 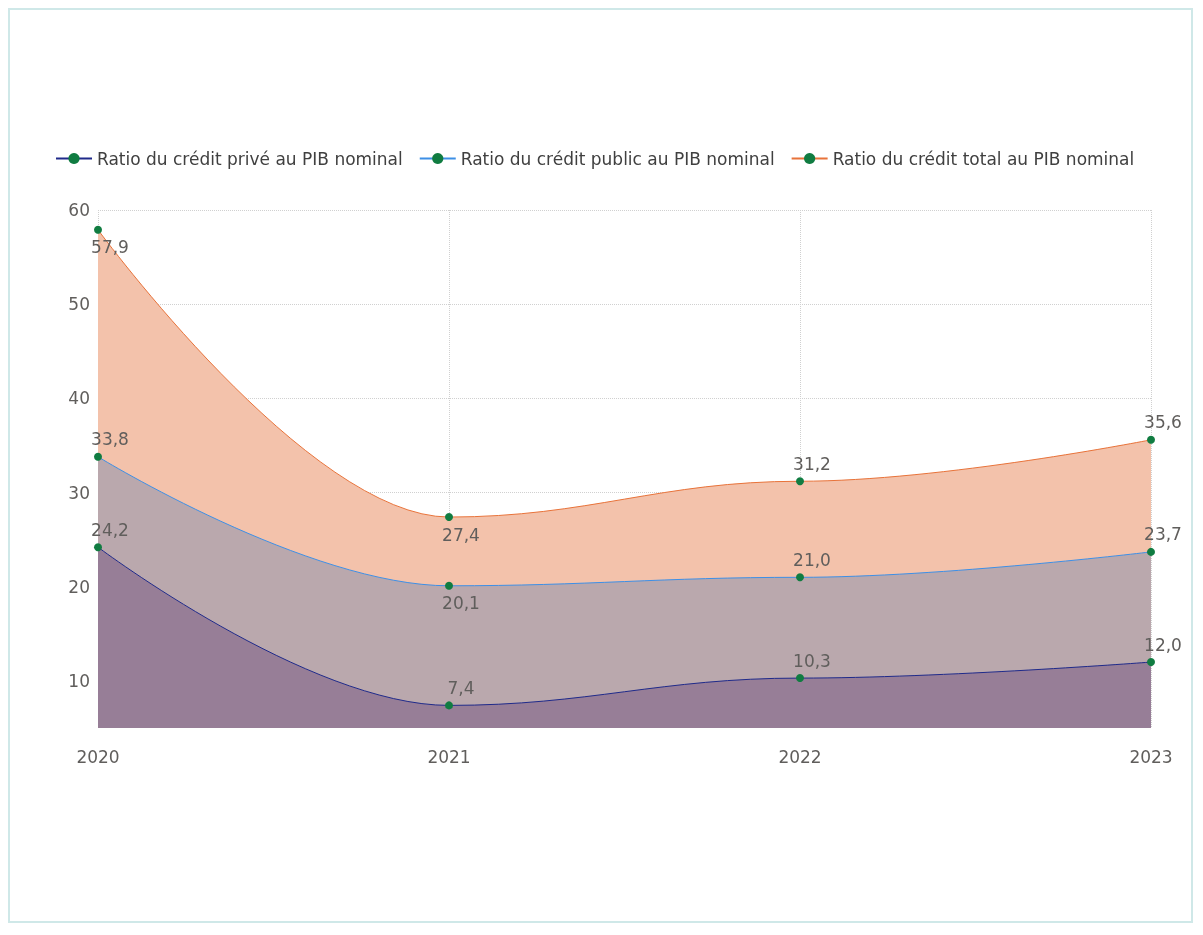 What do you see at coordinates (79, 492) in the screenshot?
I see `y-tick-label: 30` at bounding box center [79, 492].